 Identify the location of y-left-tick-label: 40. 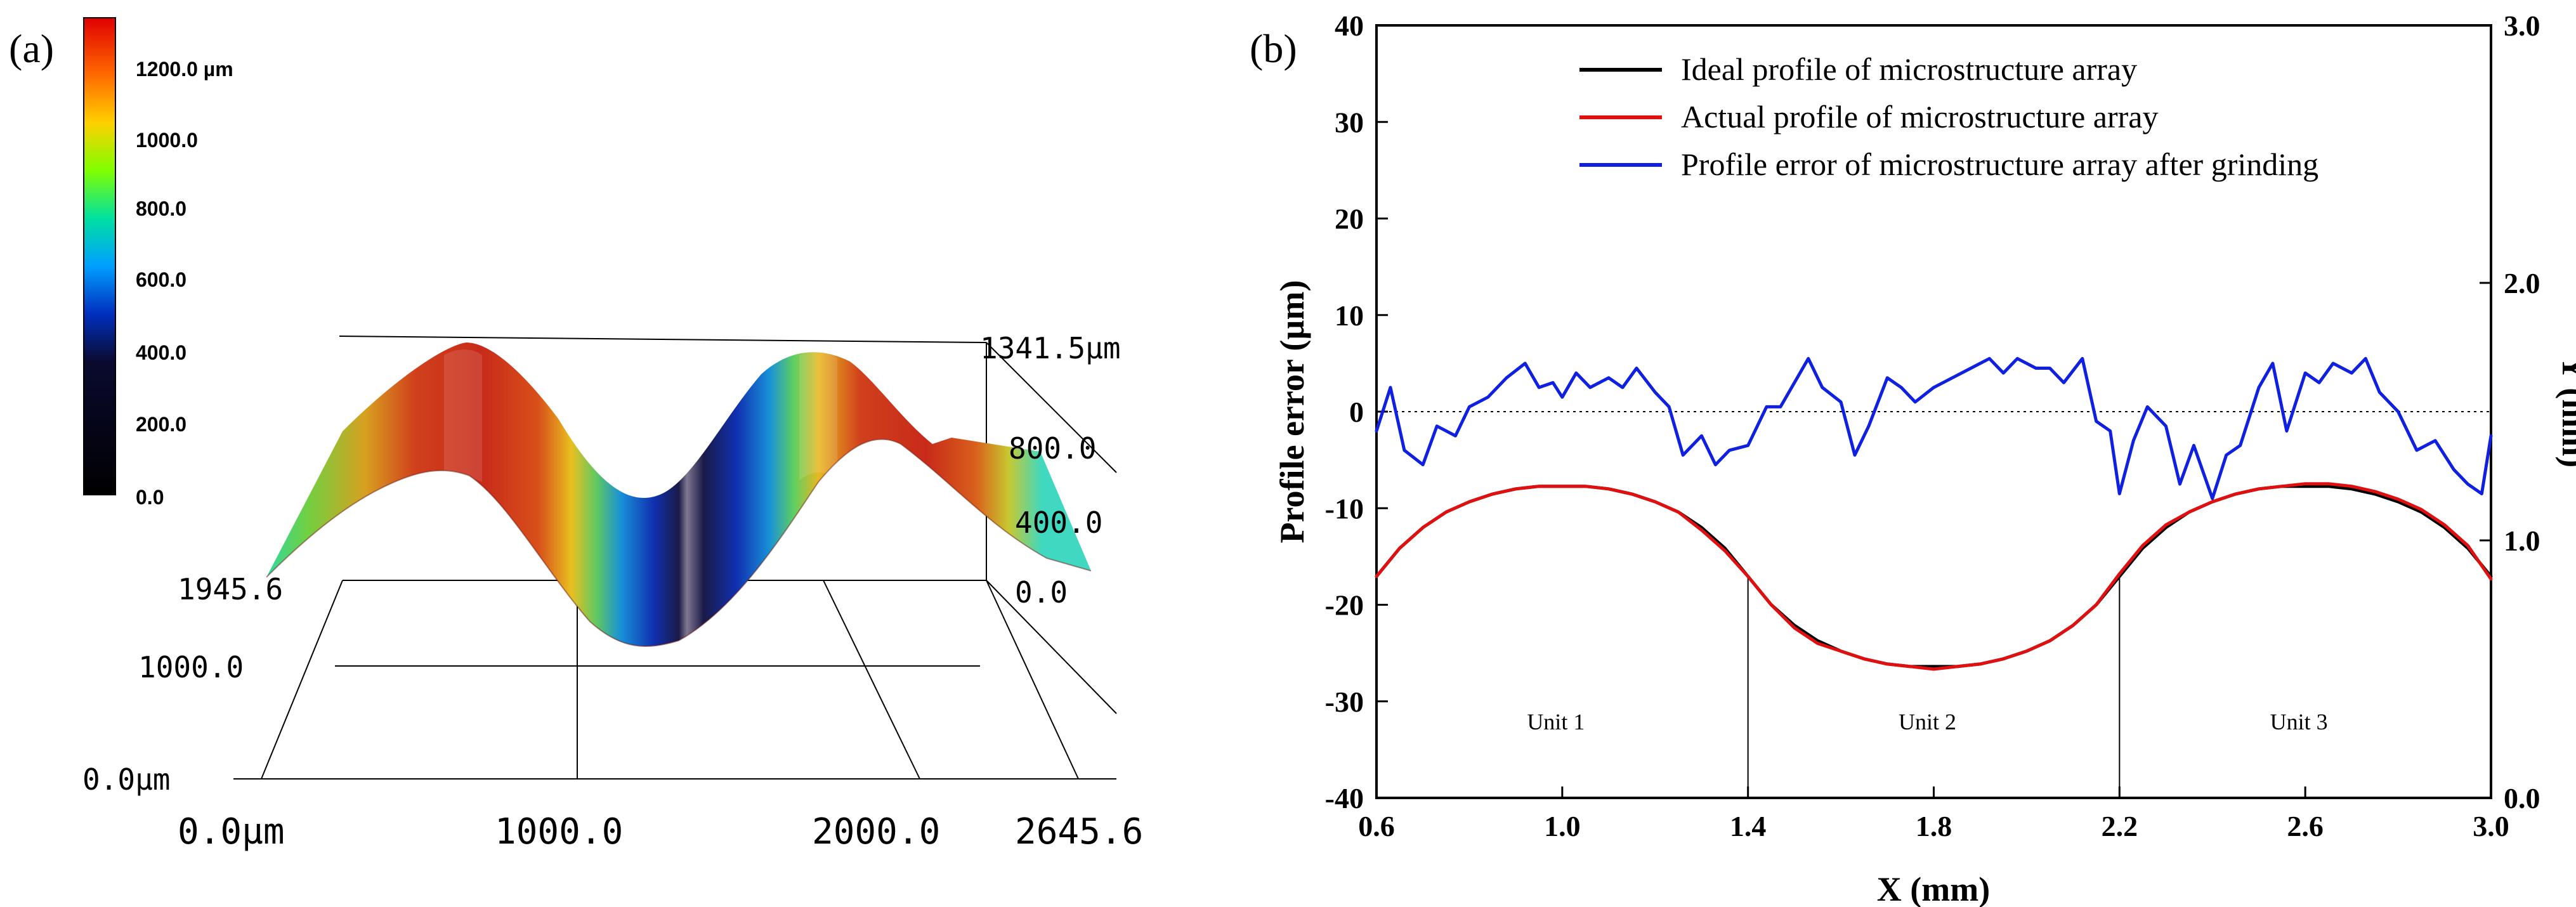
(1349, 26).